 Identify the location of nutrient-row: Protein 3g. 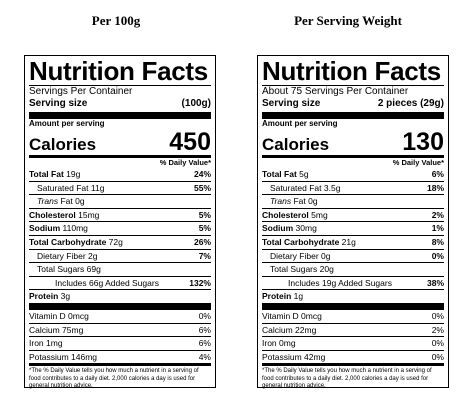
(120, 296).